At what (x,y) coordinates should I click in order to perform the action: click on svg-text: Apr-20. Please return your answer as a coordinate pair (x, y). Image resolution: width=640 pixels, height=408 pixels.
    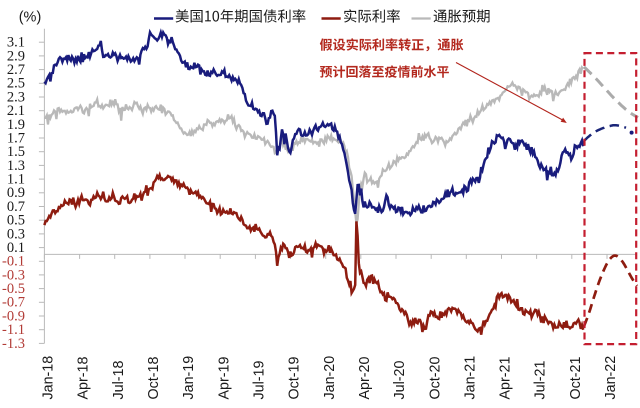
    Looking at the image, I should click on (365, 378).